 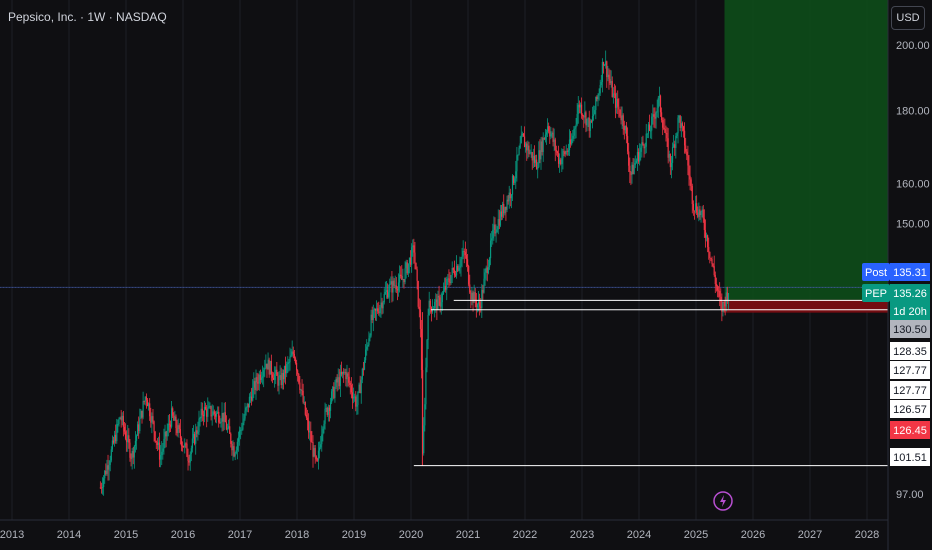 What do you see at coordinates (908, 18) in the screenshot?
I see `currency-button: USD` at bounding box center [908, 18].